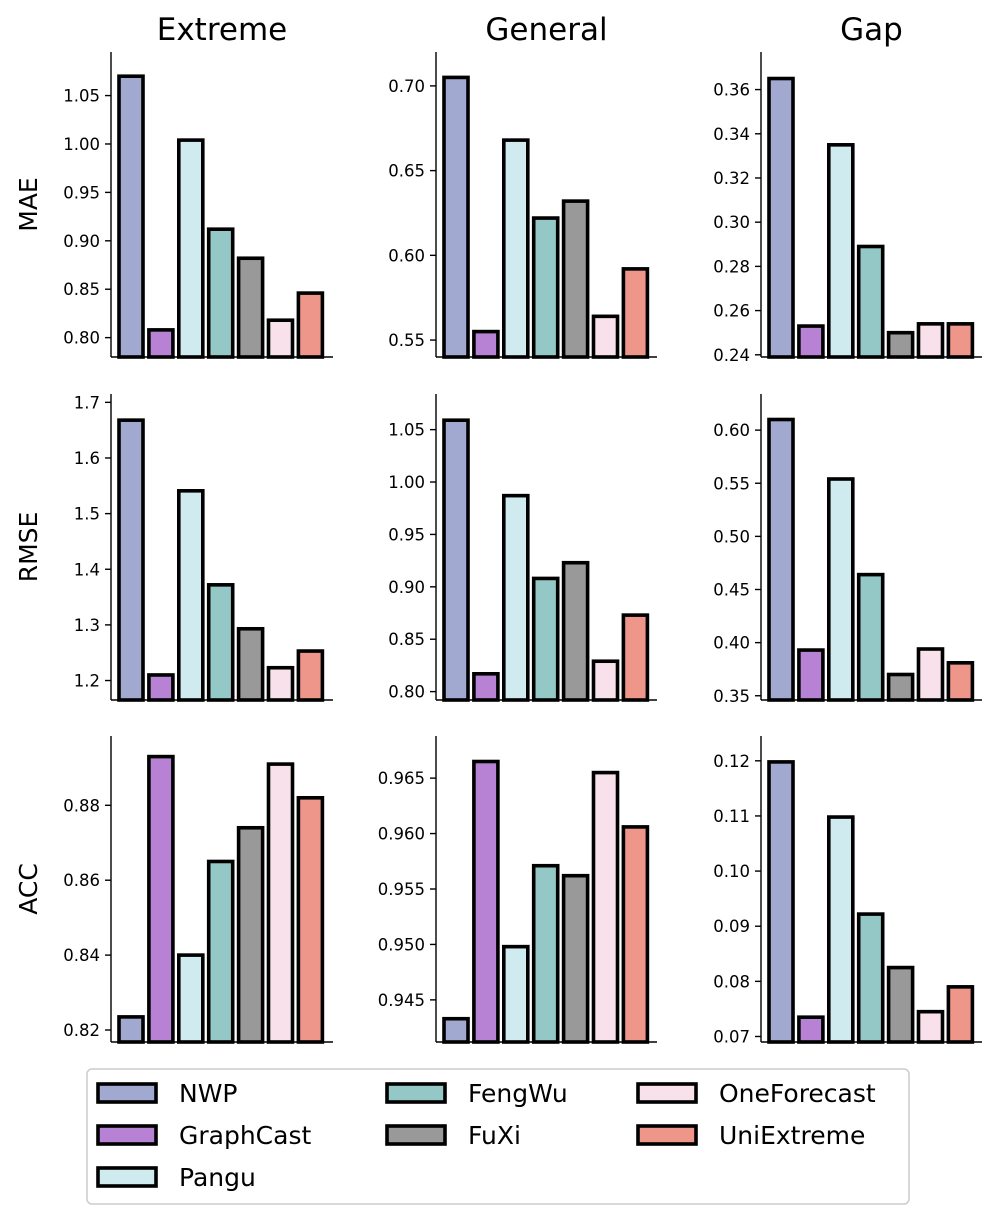 The image size is (997, 1219). Describe the element at coordinates (406, 534) in the screenshot. I see `y-tick-label: 0.95` at that location.